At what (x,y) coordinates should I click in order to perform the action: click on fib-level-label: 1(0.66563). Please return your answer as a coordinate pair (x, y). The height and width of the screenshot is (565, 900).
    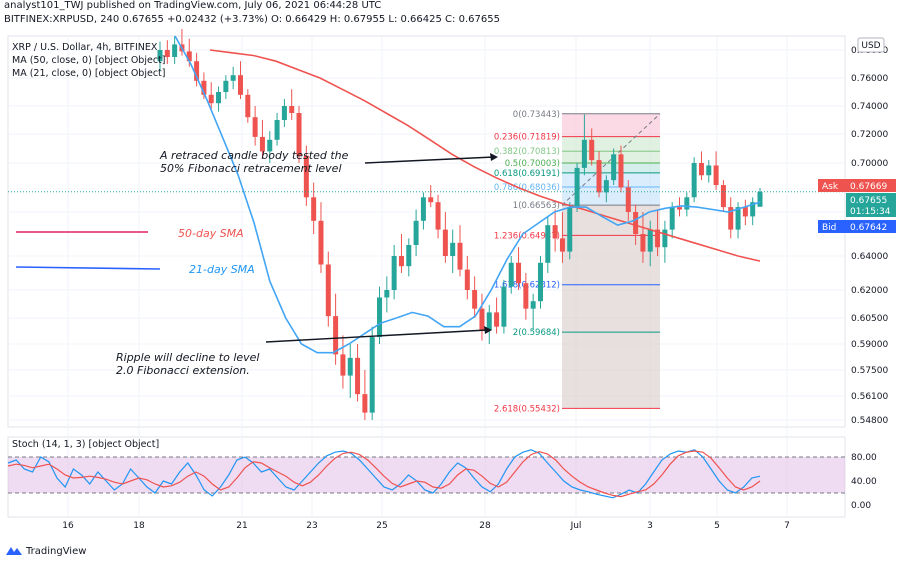
    Looking at the image, I should click on (536, 206).